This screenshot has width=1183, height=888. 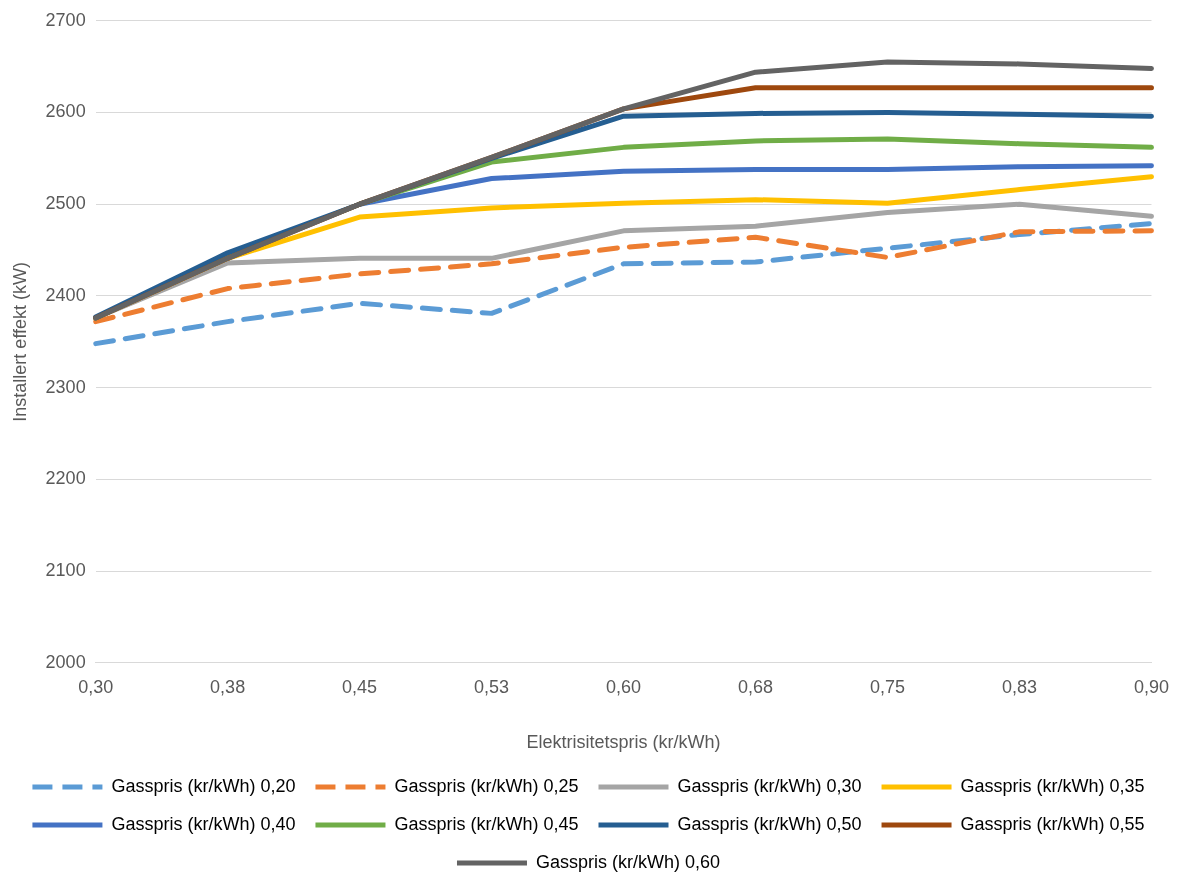 I want to click on y-tick-label: 2100, so click(x=65, y=570).